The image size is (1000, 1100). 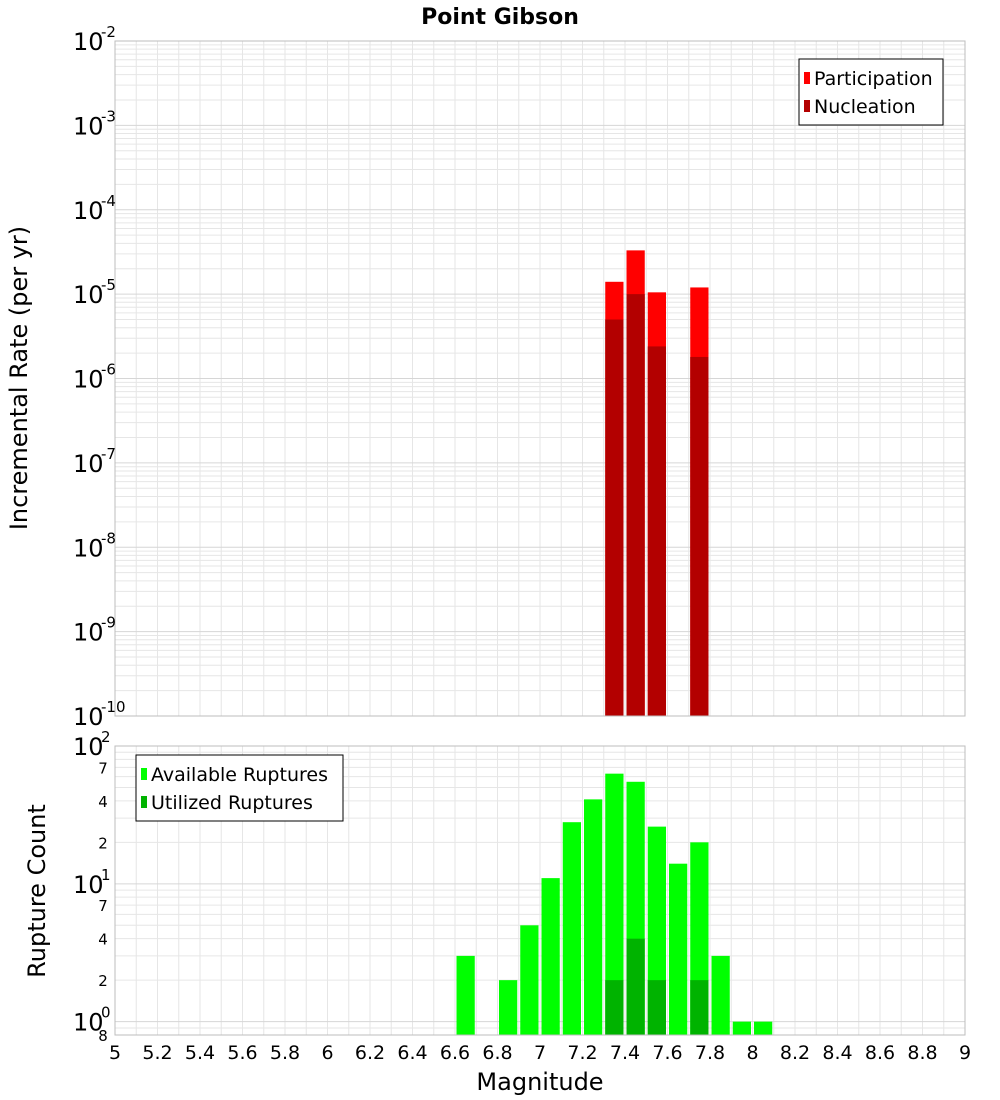 What do you see at coordinates (667, 1053) in the screenshot?
I see `x-tick-label: 7.6` at bounding box center [667, 1053].